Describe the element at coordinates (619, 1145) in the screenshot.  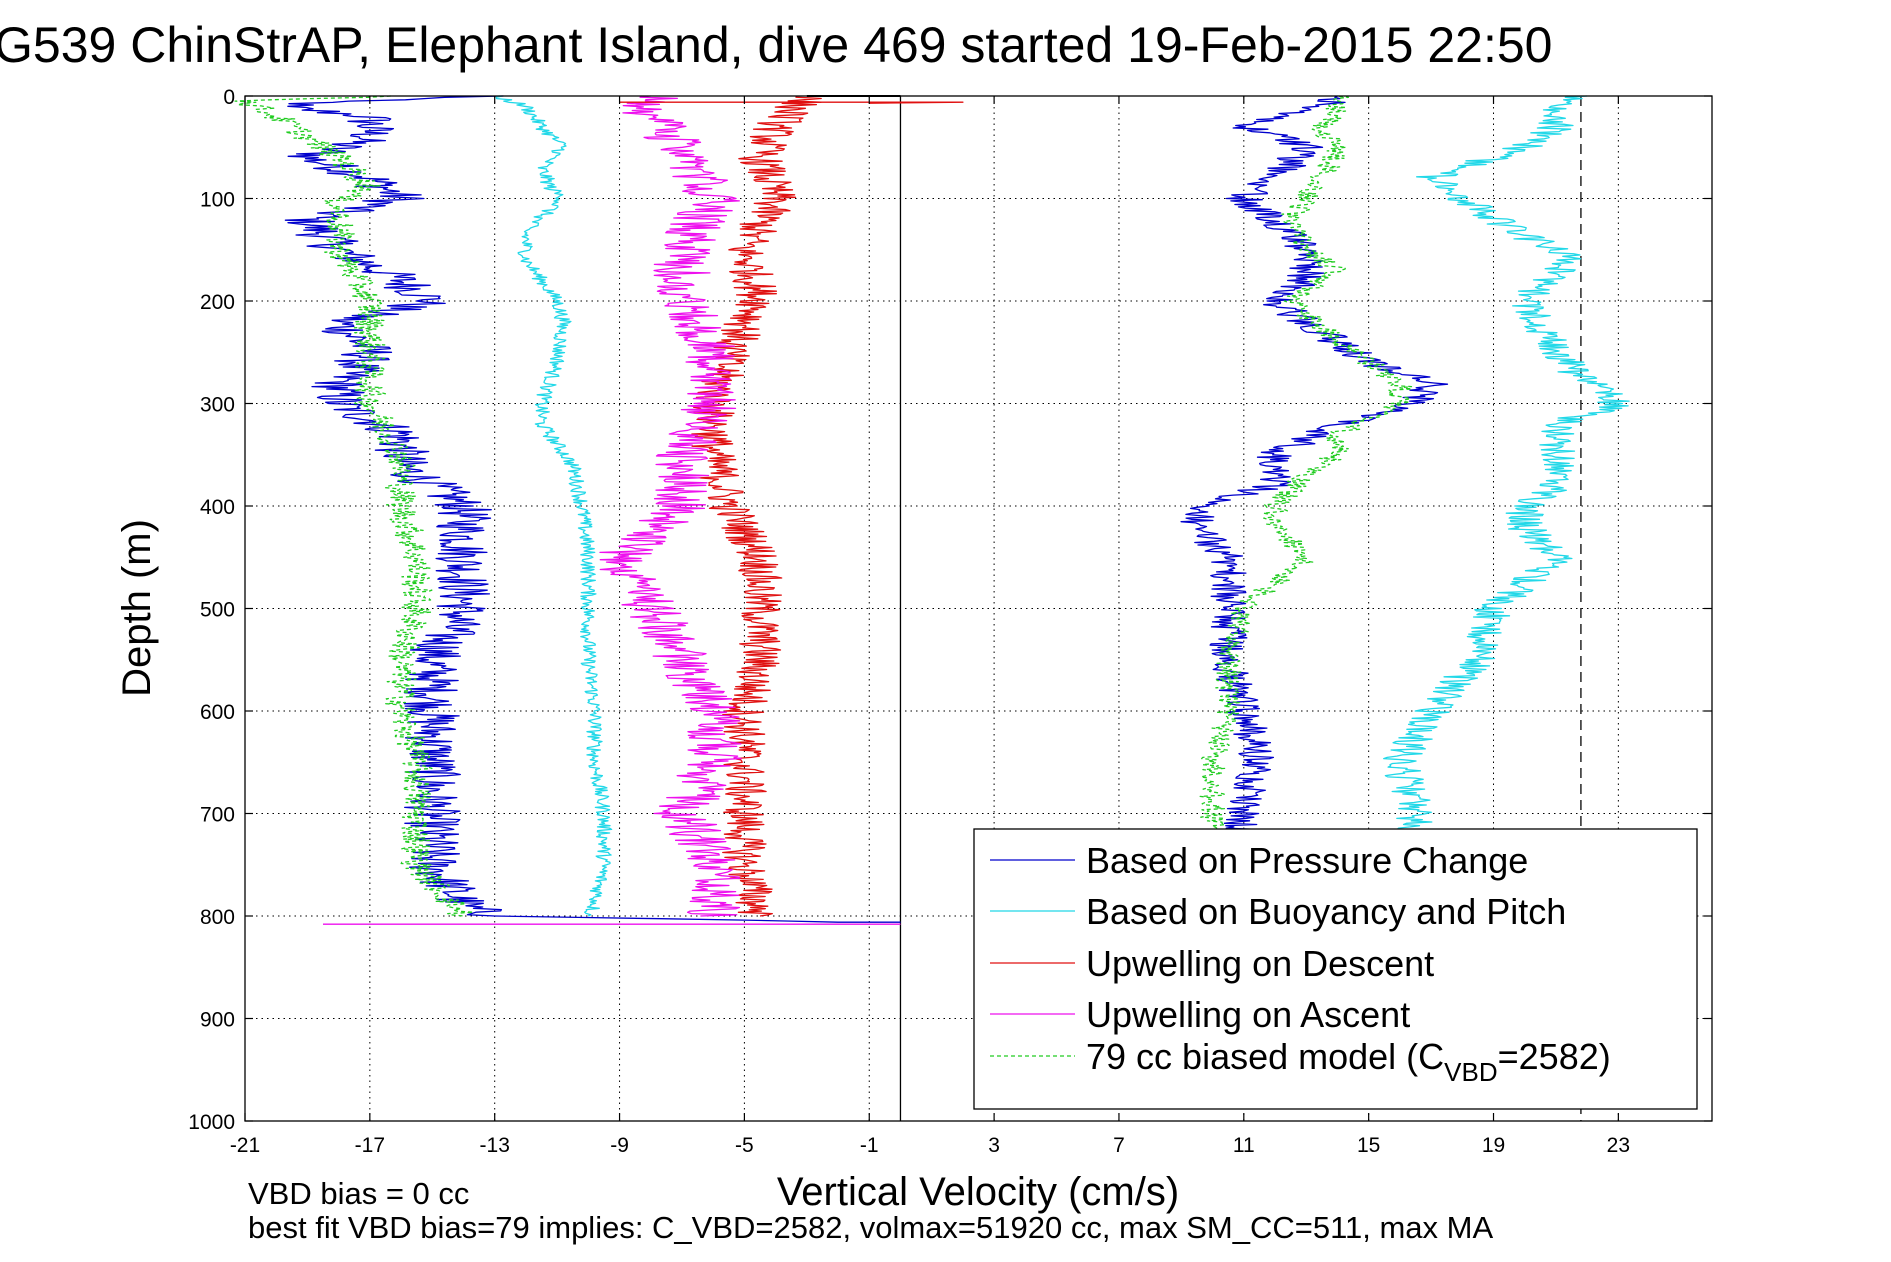
I see `x-tick-label: -9` at that location.